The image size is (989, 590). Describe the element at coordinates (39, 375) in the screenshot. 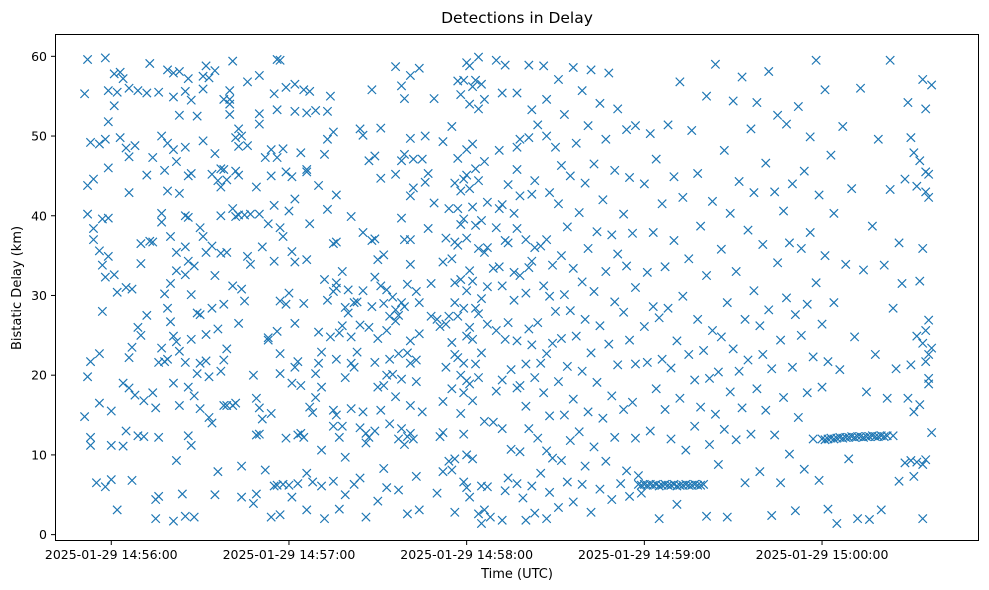

I see `y-tick-label: 20` at that location.